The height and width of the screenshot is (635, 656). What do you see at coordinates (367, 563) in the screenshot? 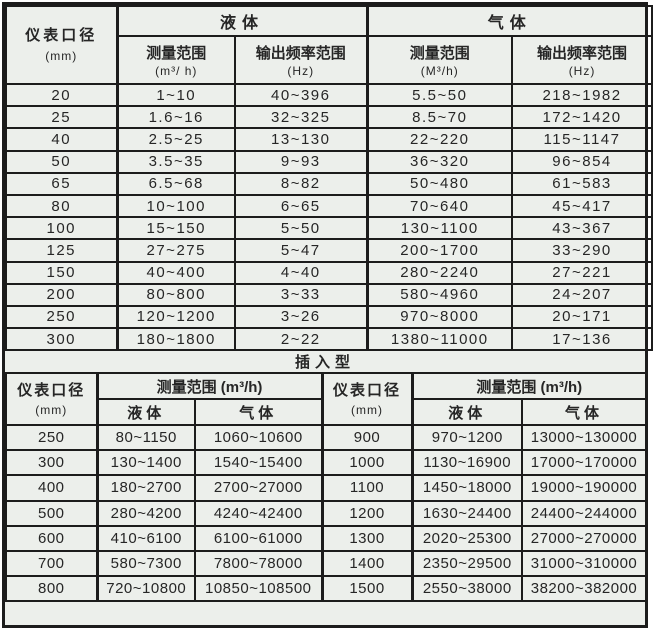
I see `right-dn-cell: 1400` at bounding box center [367, 563].